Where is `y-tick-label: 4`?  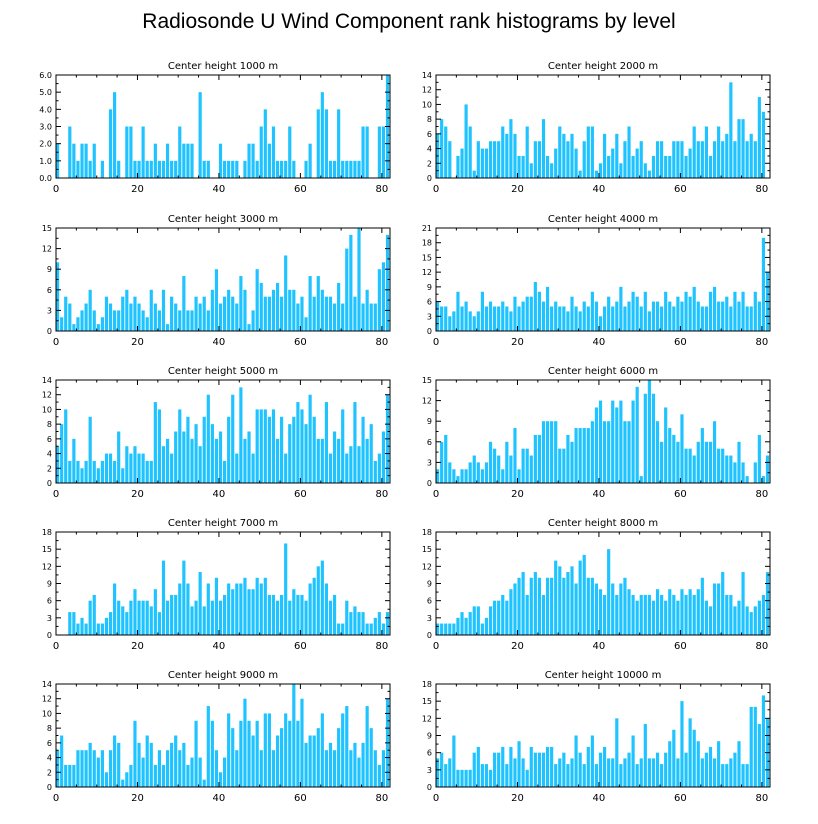 y-tick-label: 4 is located at coordinates (429, 149).